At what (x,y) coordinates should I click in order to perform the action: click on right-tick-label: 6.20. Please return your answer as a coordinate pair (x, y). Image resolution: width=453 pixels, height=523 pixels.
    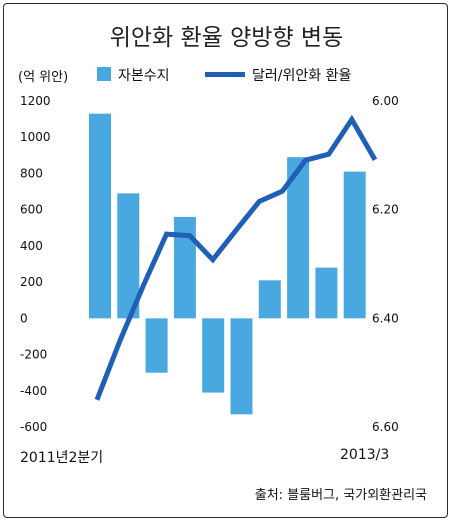
    Looking at the image, I should click on (385, 210).